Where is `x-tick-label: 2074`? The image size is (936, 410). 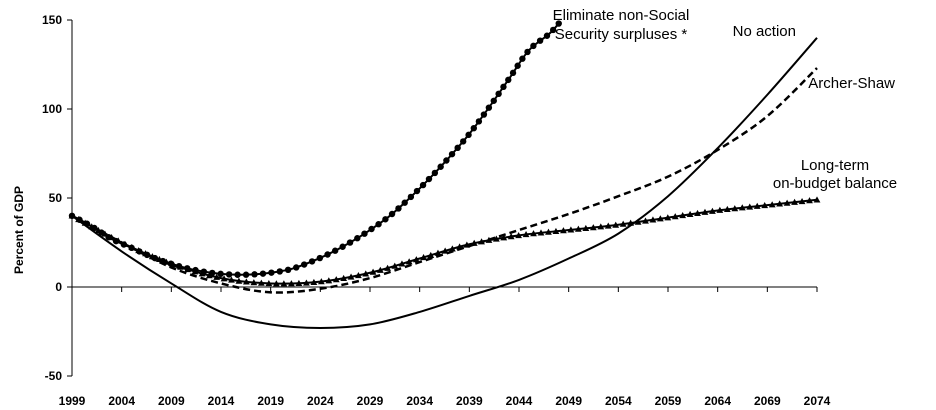
x-tick-label: 2074 is located at coordinates (817, 401).